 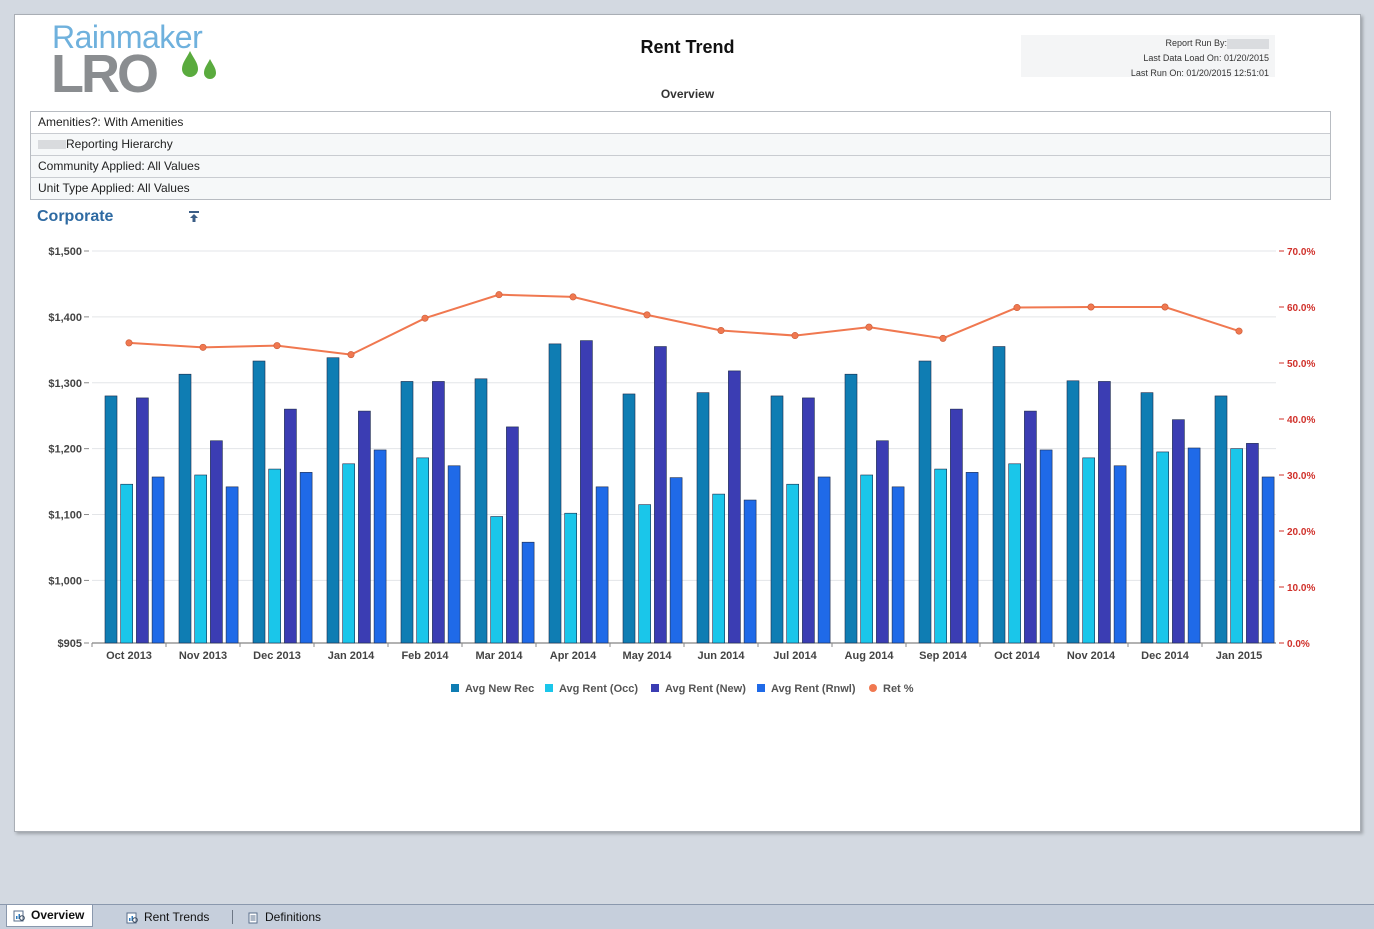 What do you see at coordinates (761, 688) in the screenshot?
I see `legend-swatch` at bounding box center [761, 688].